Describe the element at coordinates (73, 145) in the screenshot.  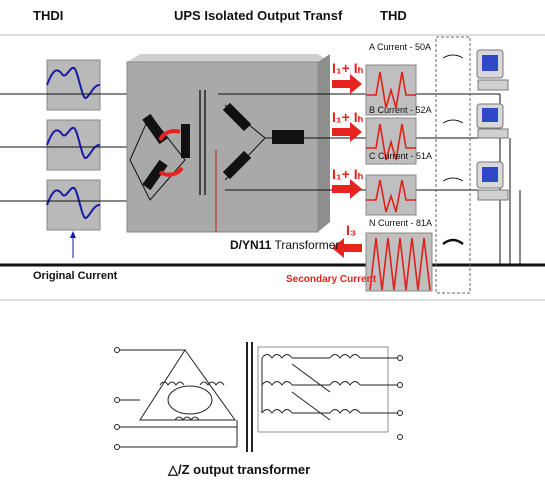
I see `thdi-panel-b` at that location.